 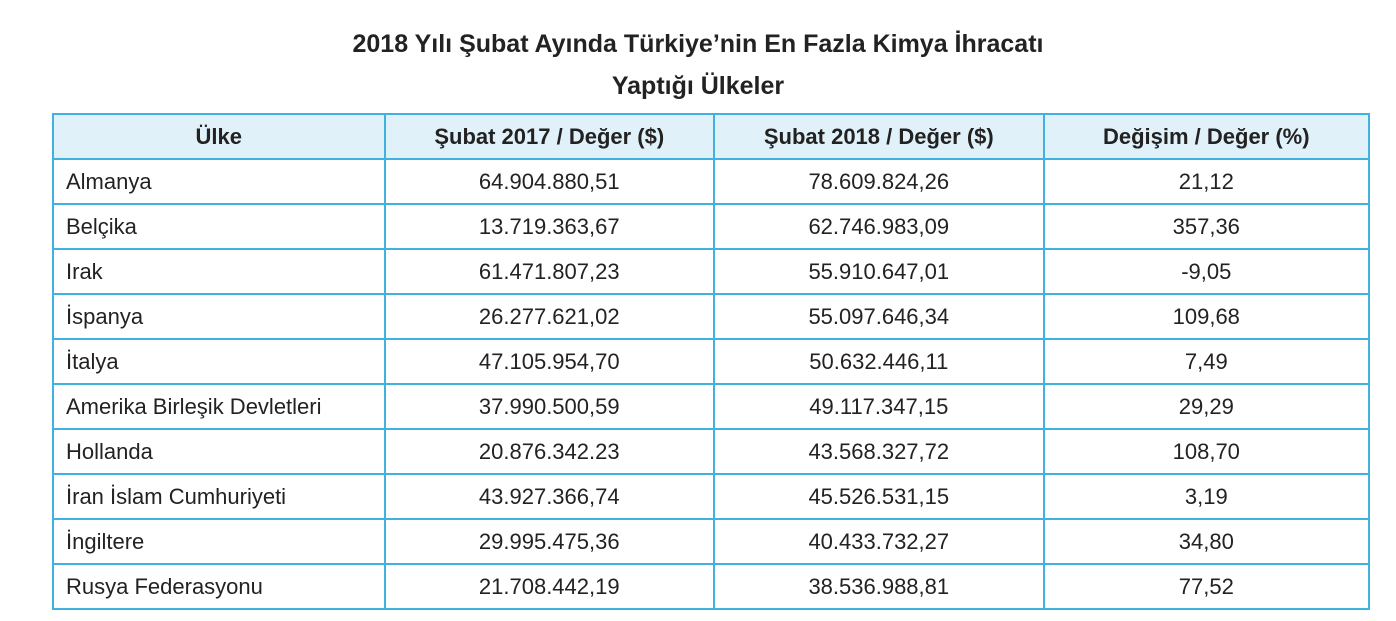 I want to click on table-cell: 78.609.824,26, so click(x=879, y=181).